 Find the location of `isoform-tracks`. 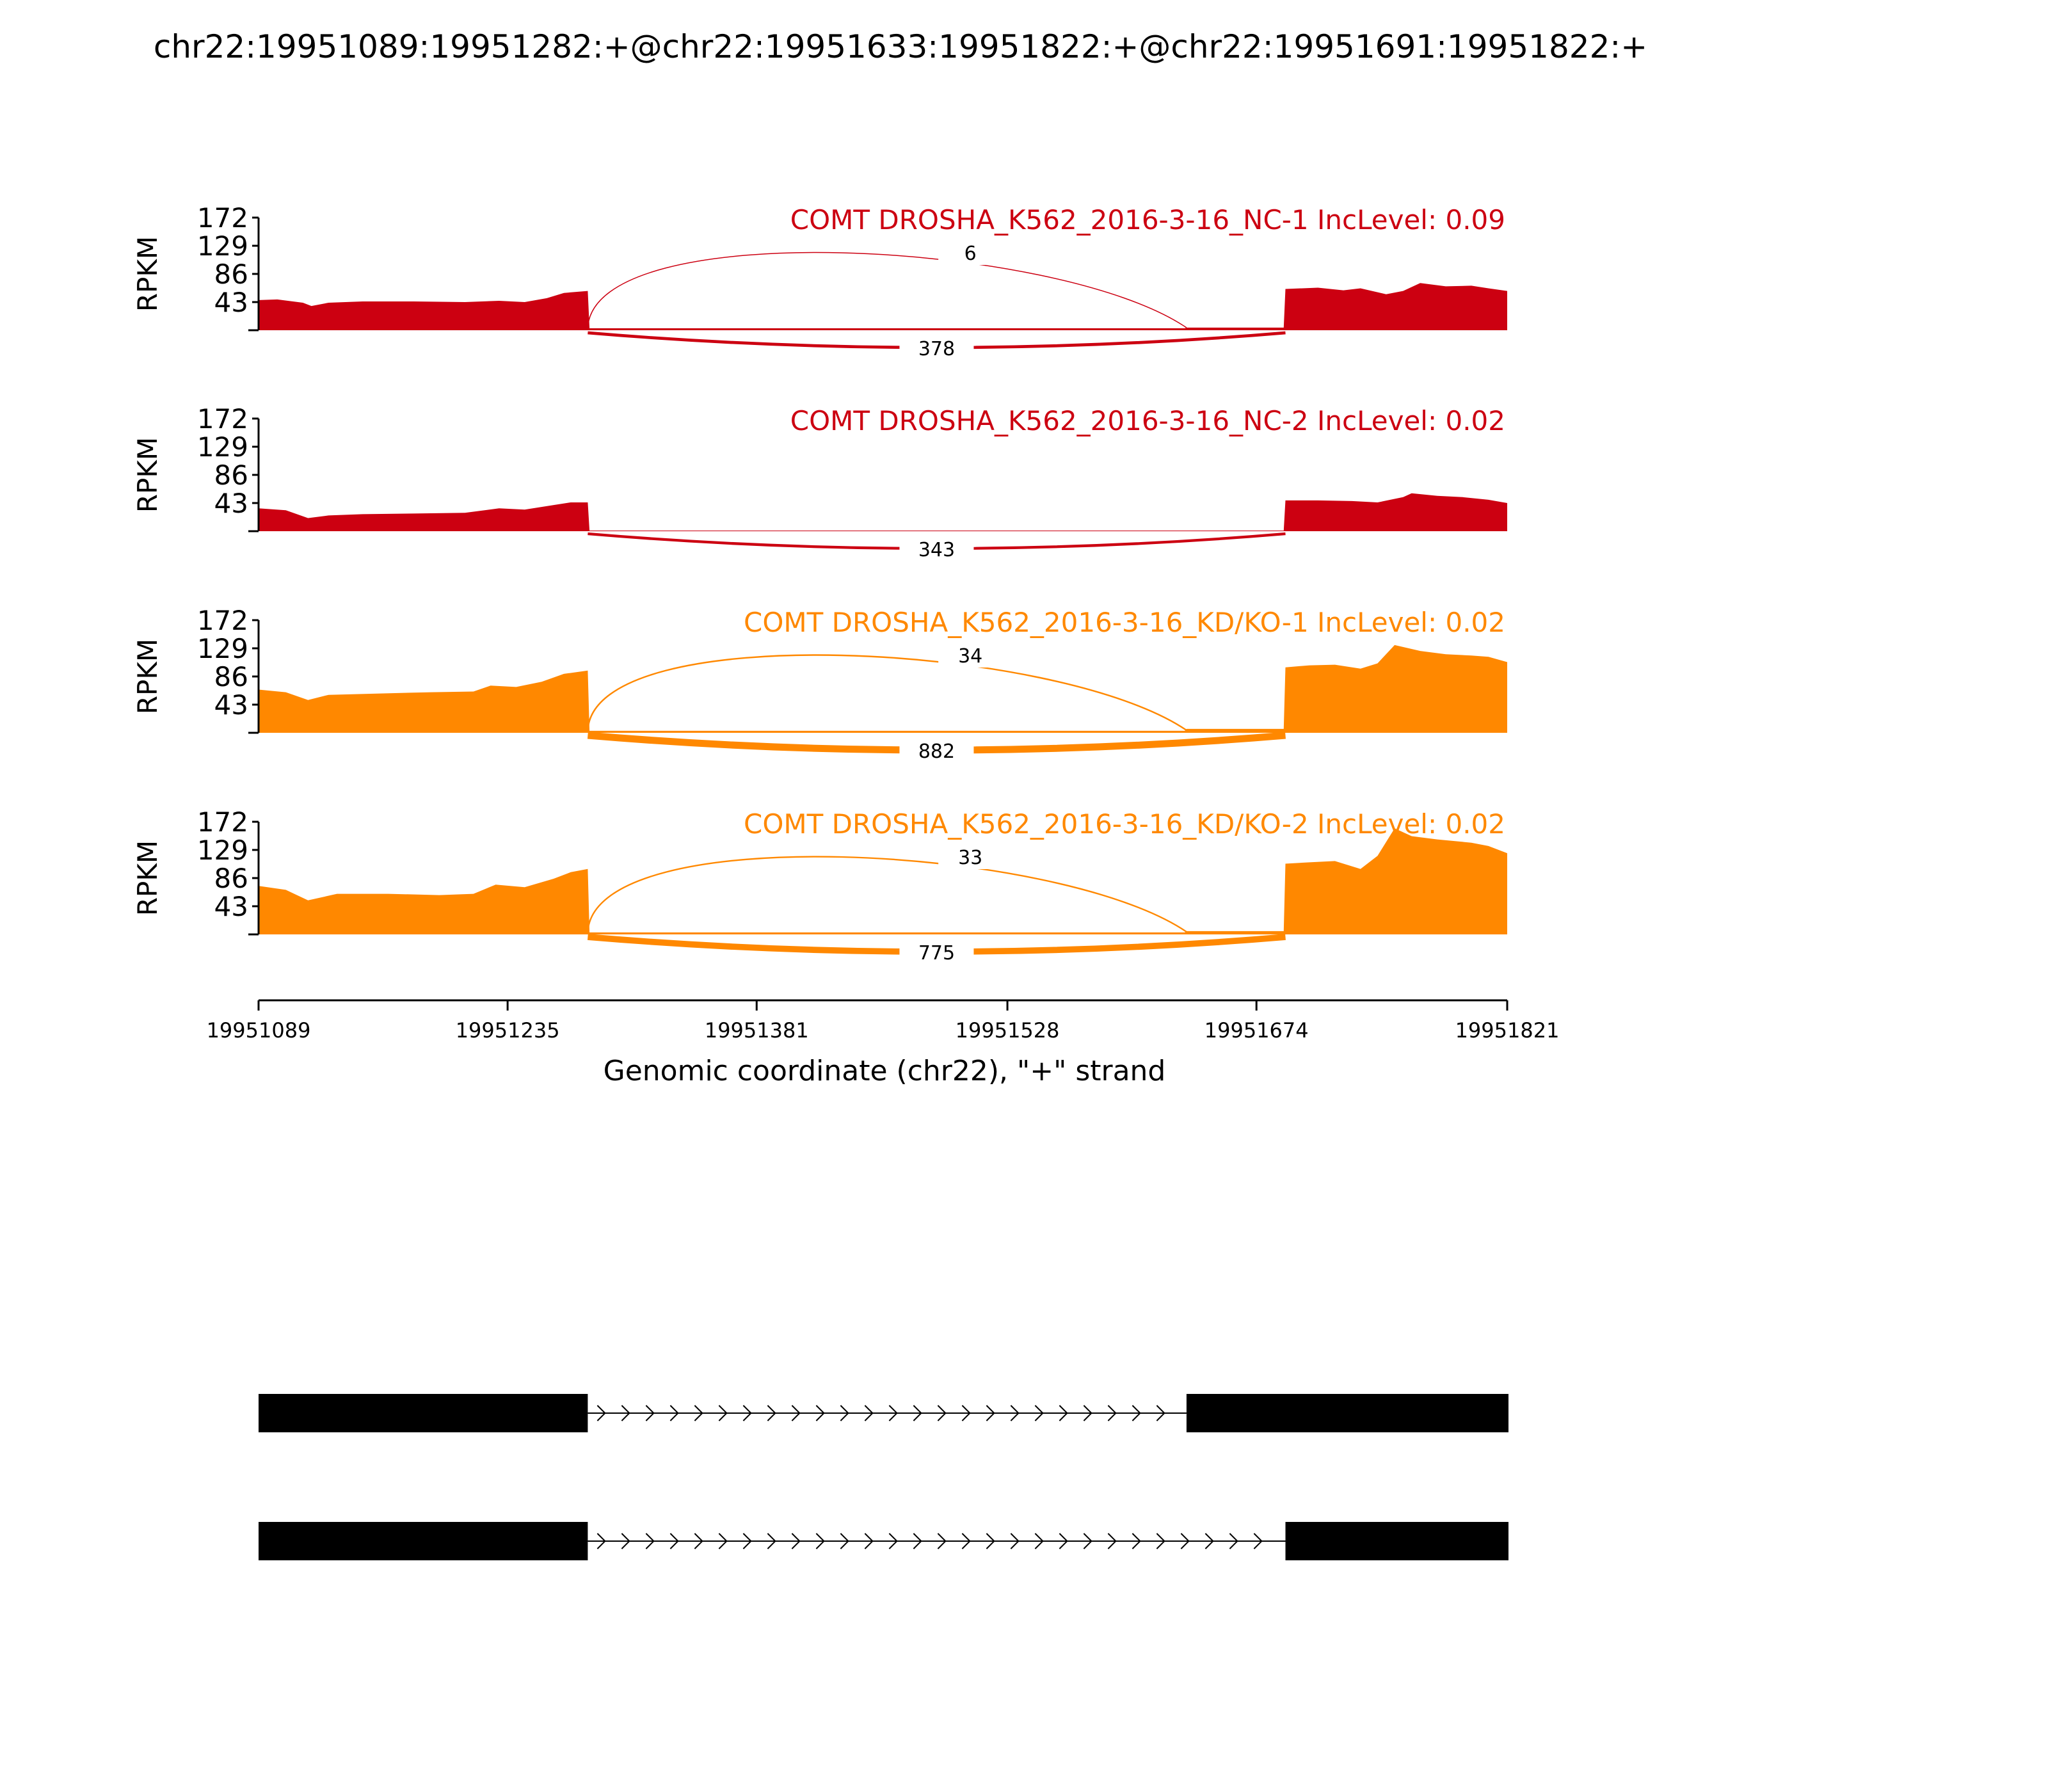

isoform-tracks is located at coordinates (883, 1477).